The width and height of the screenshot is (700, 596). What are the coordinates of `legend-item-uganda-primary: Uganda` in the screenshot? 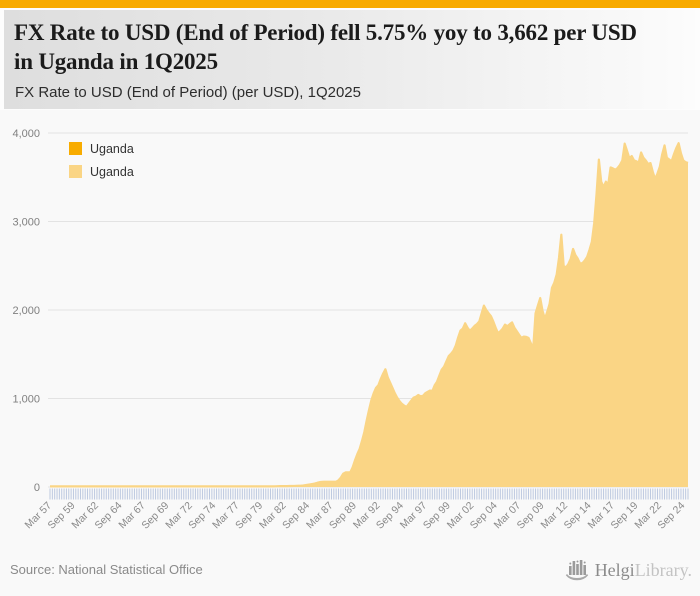 It's located at (101, 148).